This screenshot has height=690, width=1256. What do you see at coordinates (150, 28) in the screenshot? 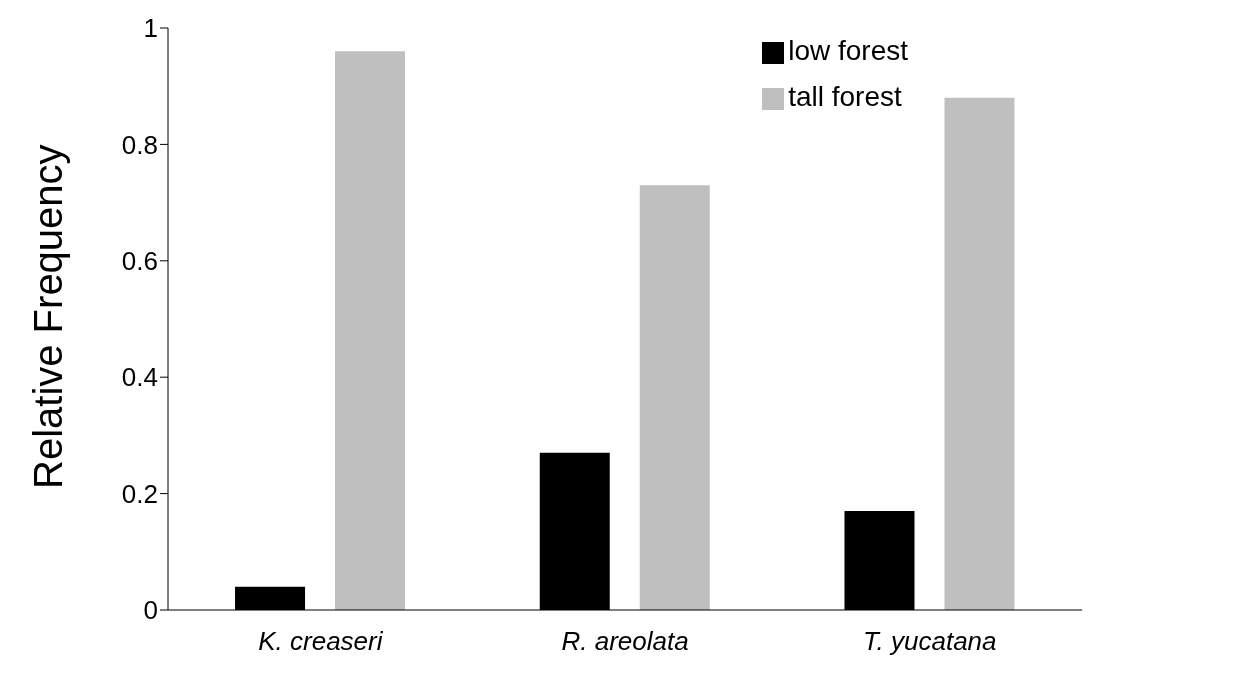
I see `y-tick-label: 1` at bounding box center [150, 28].